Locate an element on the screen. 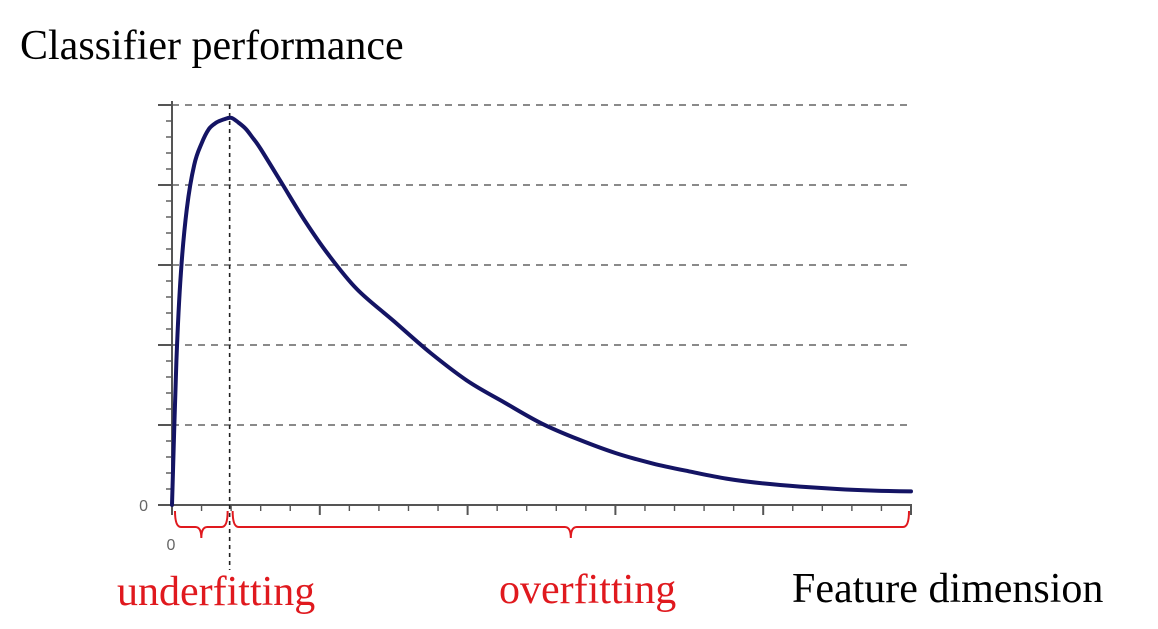 The width and height of the screenshot is (1158, 629). region-brace-underfitting is located at coordinates (201, 524).